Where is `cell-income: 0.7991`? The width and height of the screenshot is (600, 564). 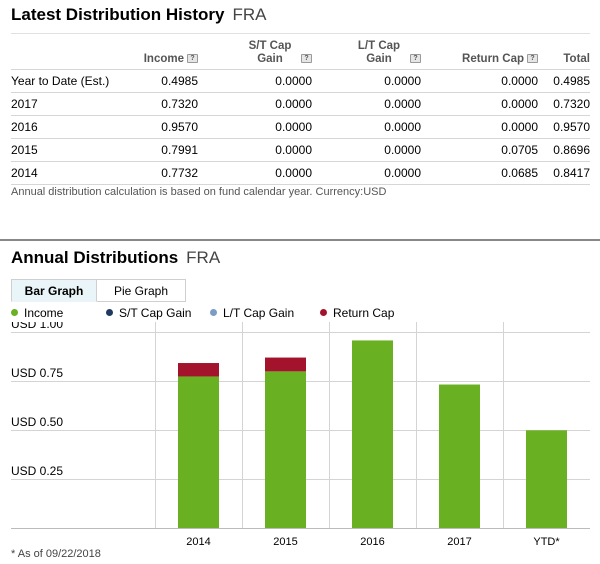
cell-income: 0.7991 is located at coordinates (163, 150).